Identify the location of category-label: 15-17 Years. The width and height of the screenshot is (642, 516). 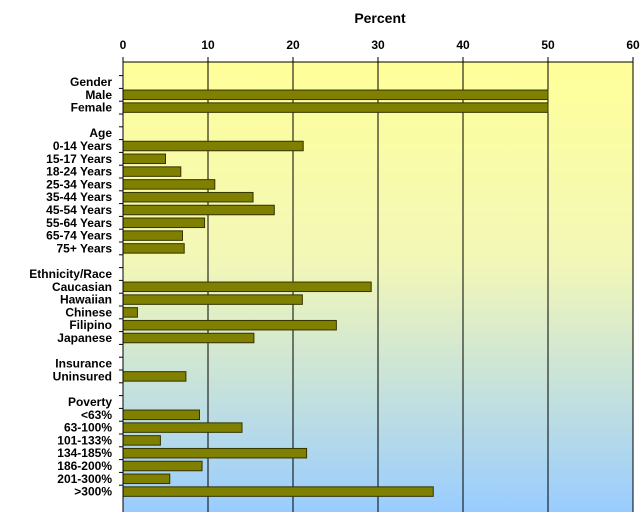
(79, 159).